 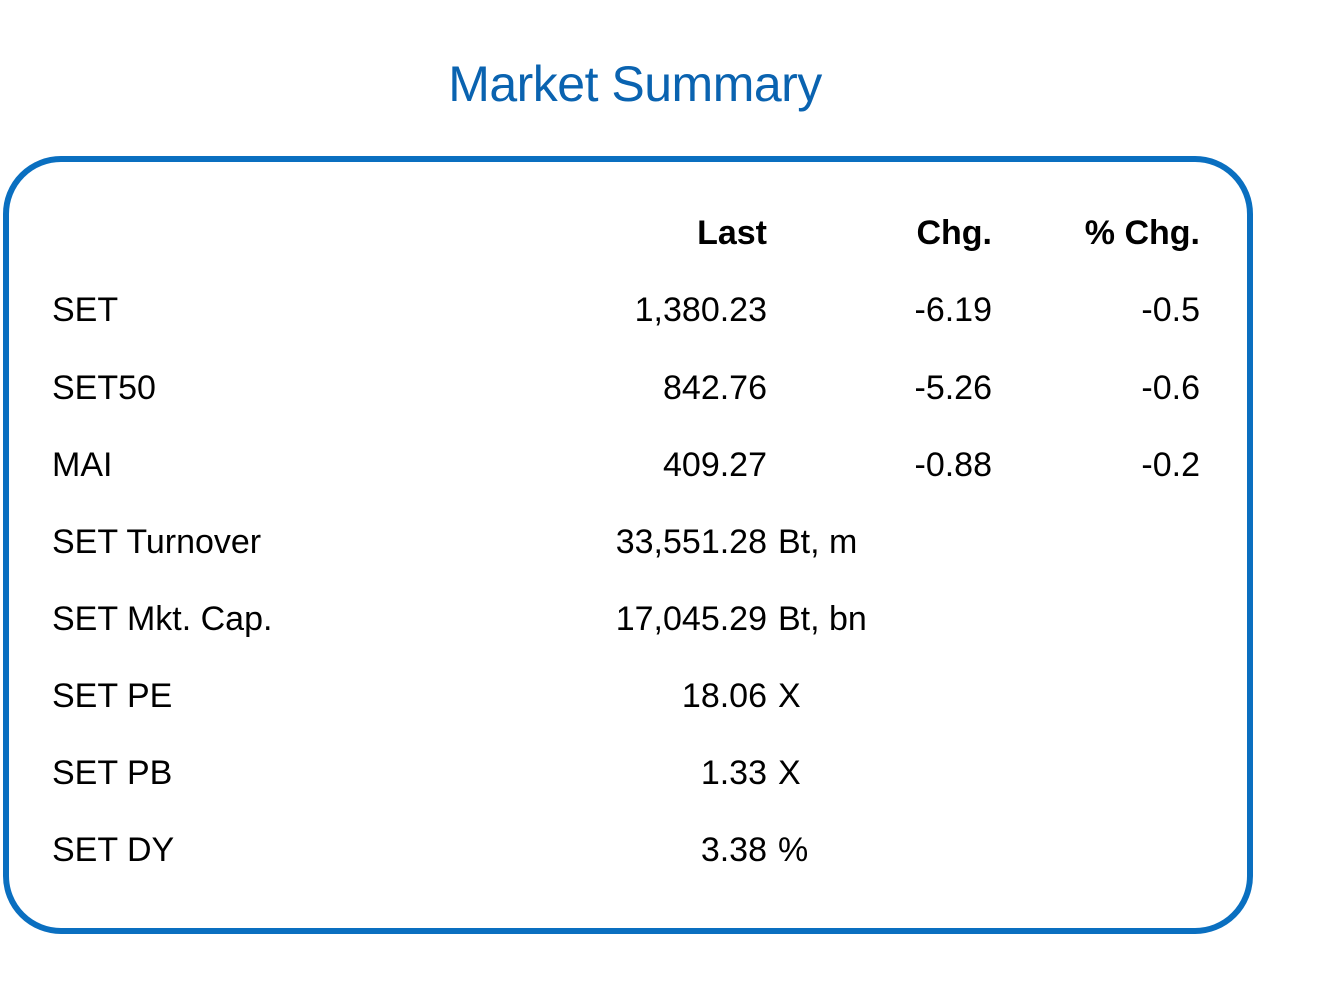 I want to click on header-last: Last, so click(x=732, y=233).